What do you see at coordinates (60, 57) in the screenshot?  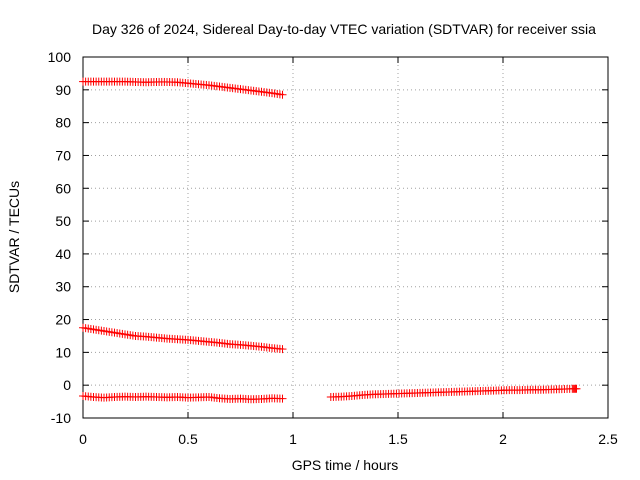 I see `y-tick-label: 100` at bounding box center [60, 57].